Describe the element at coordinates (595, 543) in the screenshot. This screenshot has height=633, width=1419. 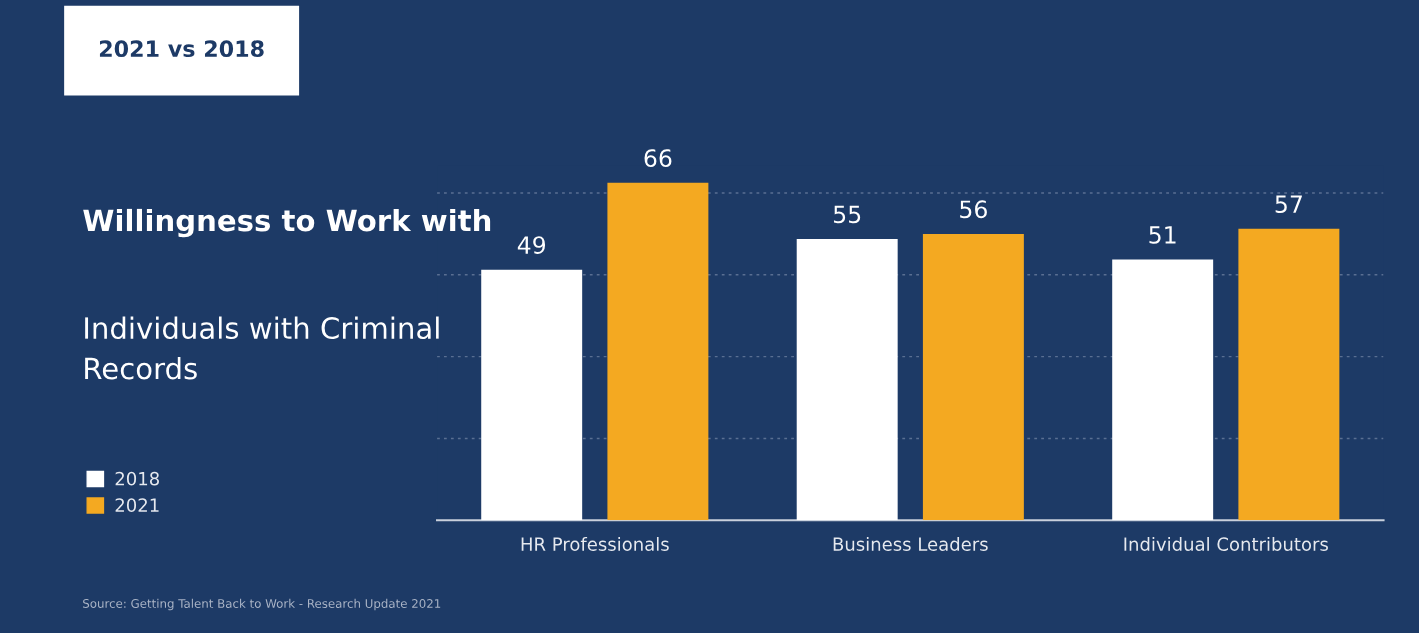
I see `x-tick-label: HR Professionals` at that location.